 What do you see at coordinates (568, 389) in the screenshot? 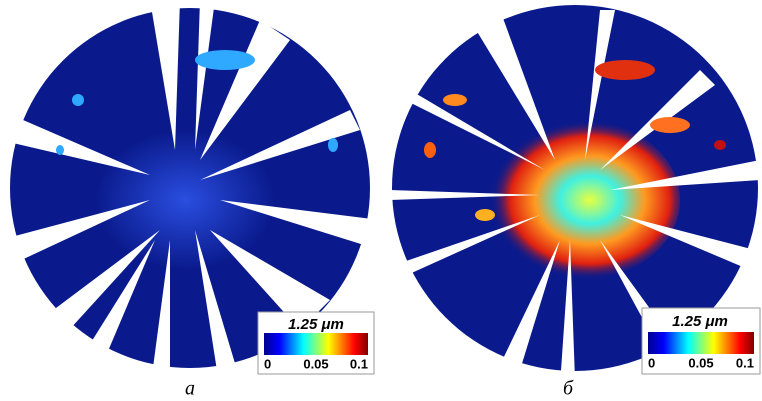
I see `panel-caption: б` at bounding box center [568, 389].